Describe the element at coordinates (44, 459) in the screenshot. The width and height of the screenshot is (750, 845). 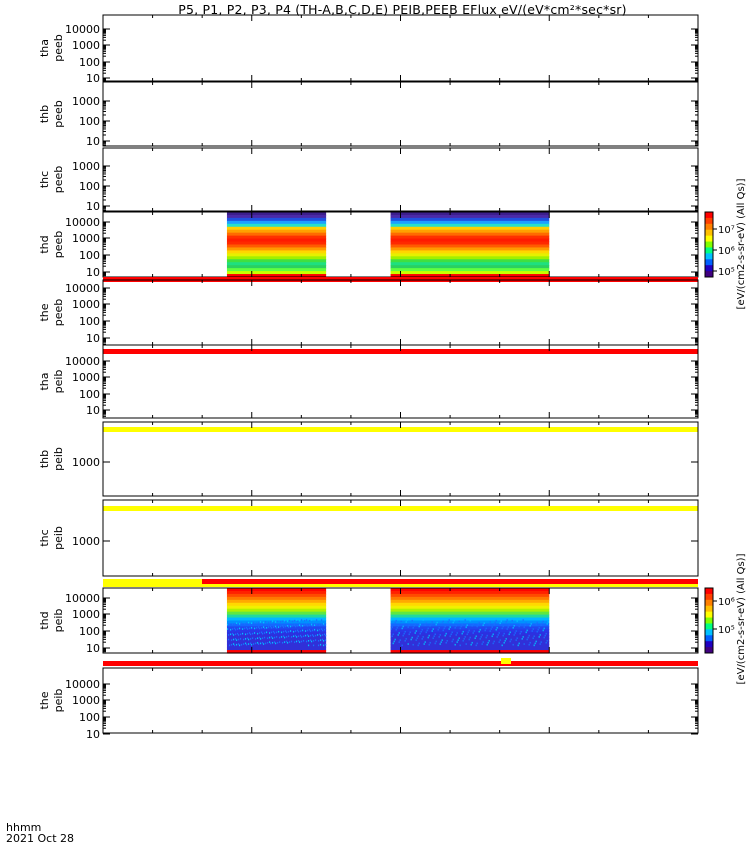
I see `panel-probe-label: thb` at that location.